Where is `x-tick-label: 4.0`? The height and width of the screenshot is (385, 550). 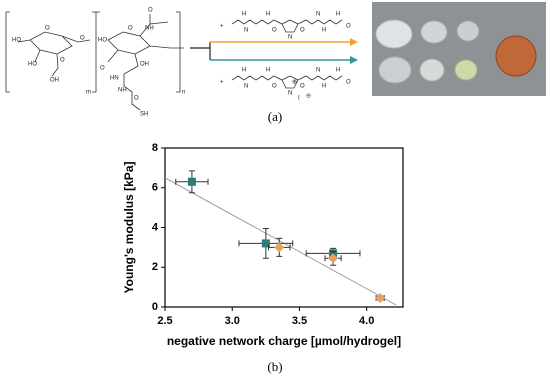 x-tick-label: 4.0 is located at coordinates (366, 321).